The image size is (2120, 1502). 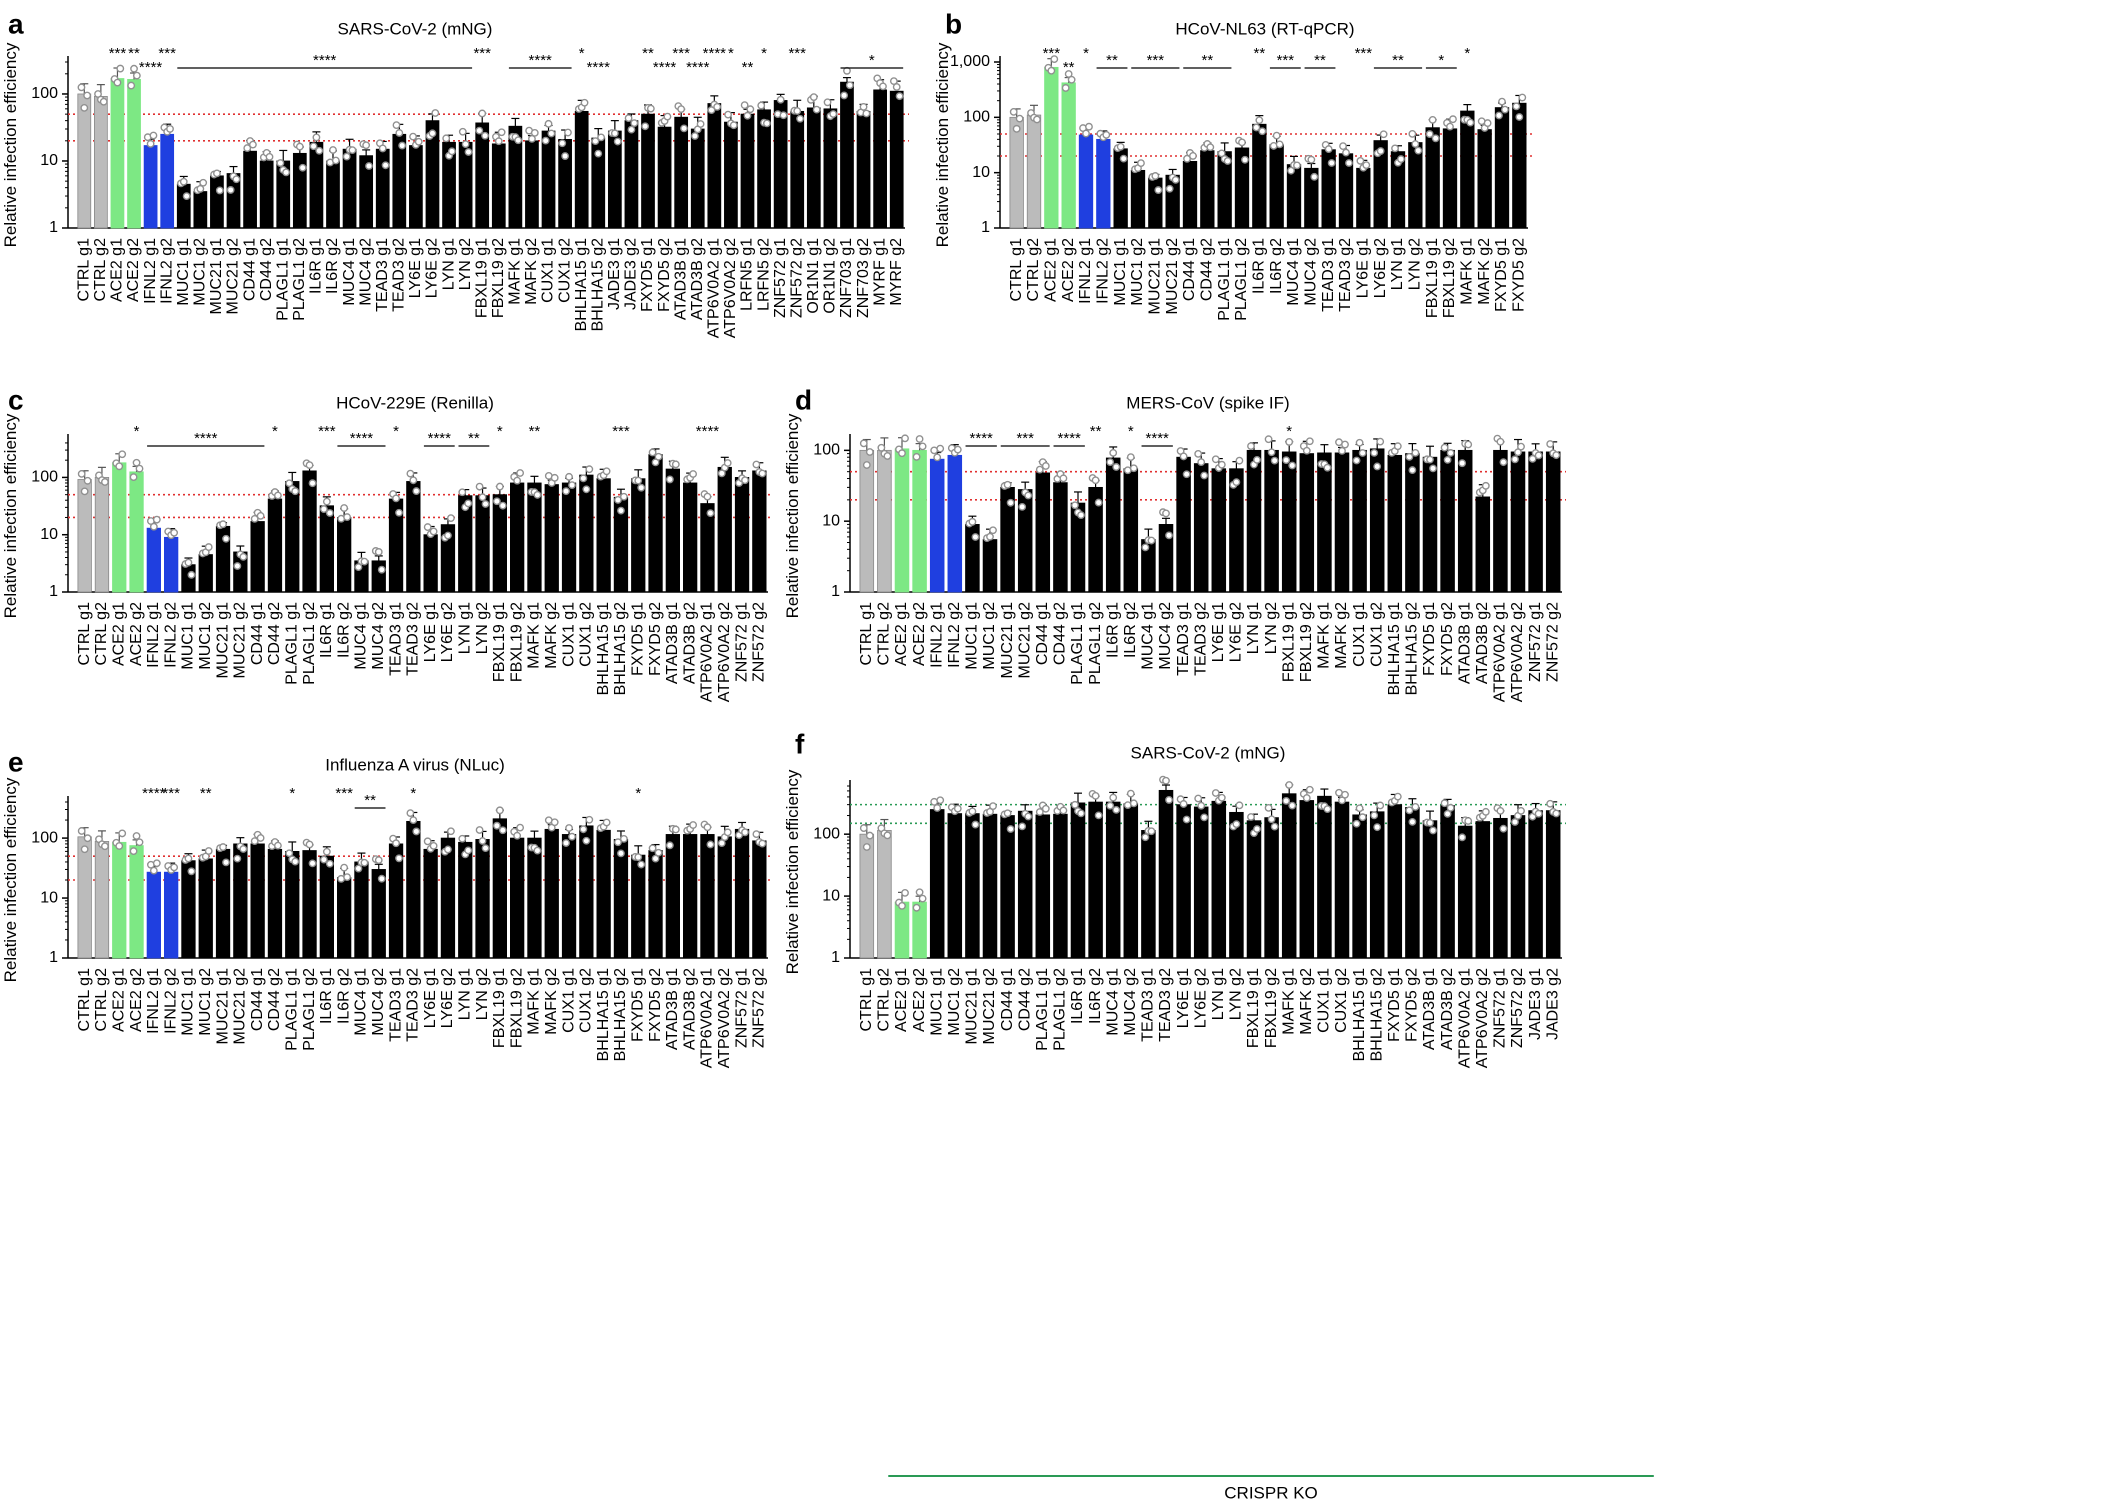 What do you see at coordinates (831, 895) in the screenshot?
I see `y-tick-label: 10` at bounding box center [831, 895].